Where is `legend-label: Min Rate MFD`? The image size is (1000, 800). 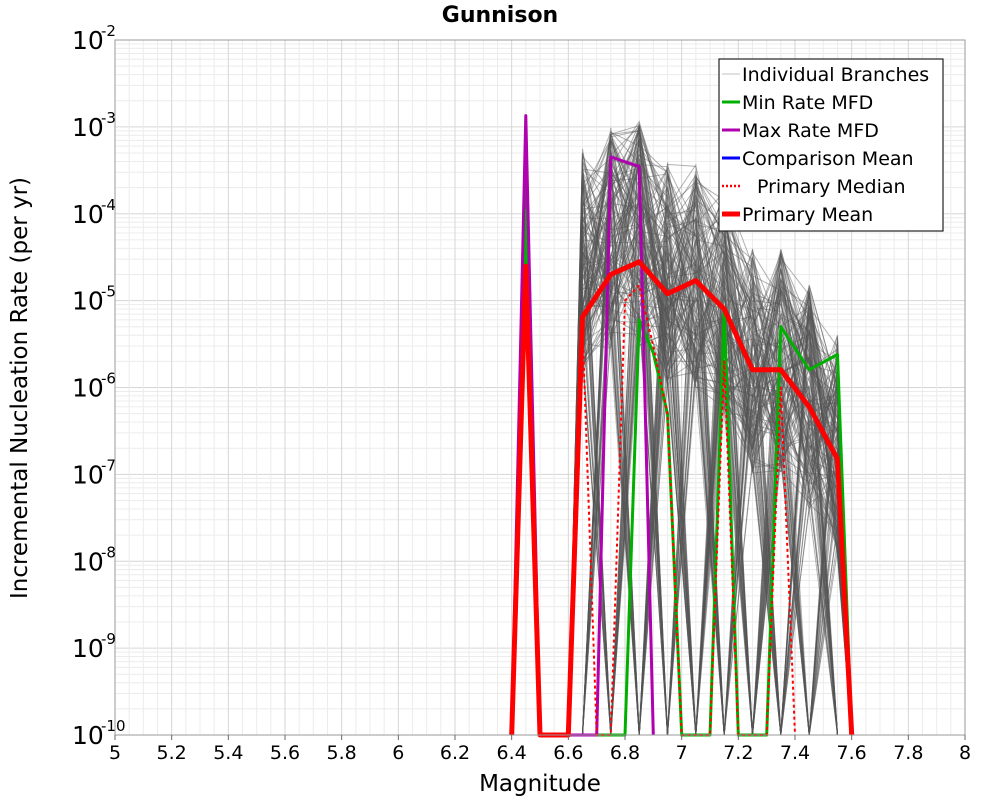 legend-label: Min Rate MFD is located at coordinates (807, 103).